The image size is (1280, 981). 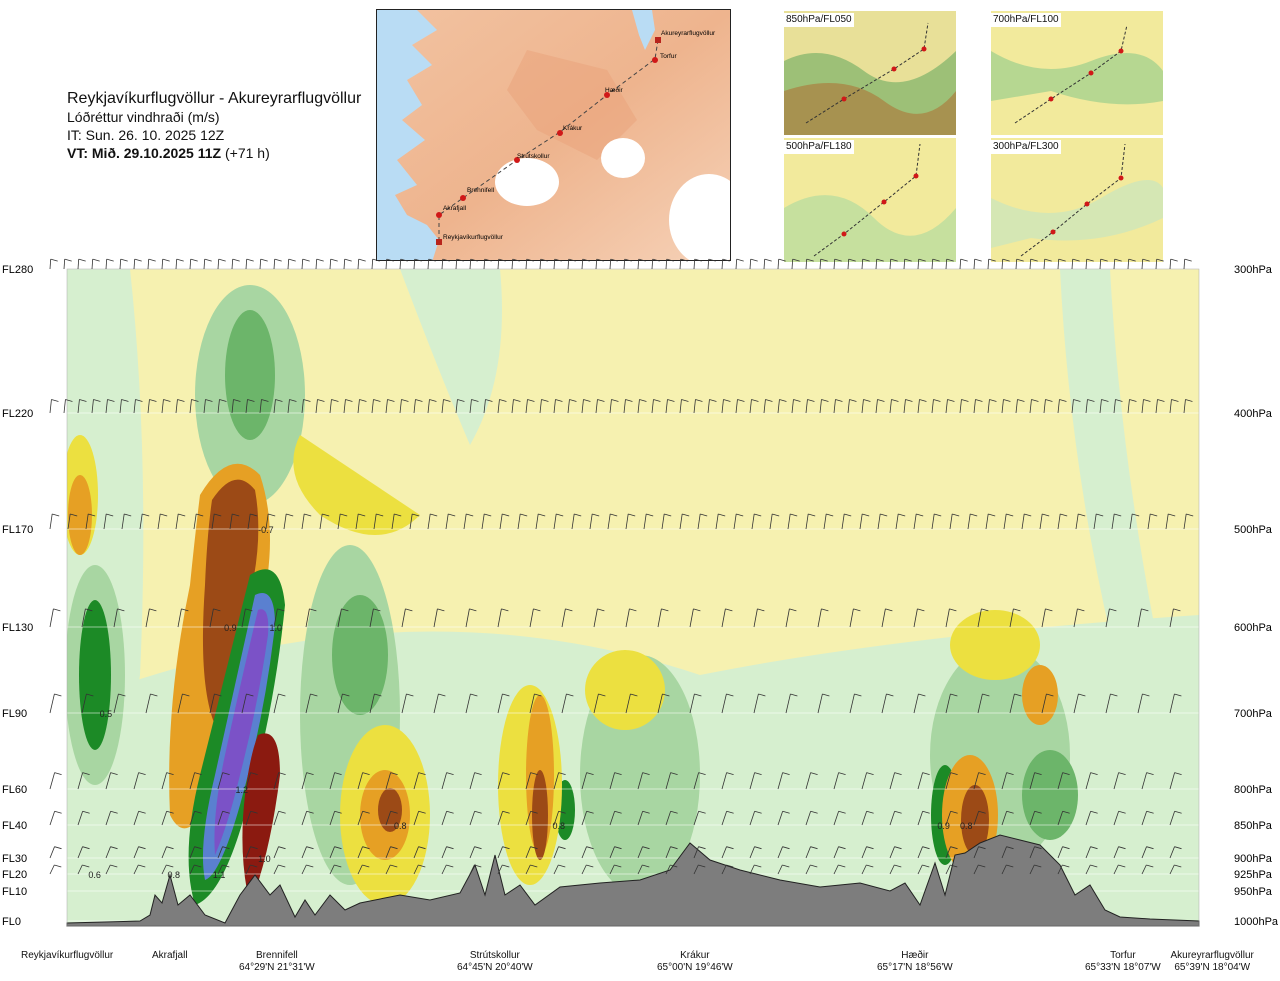 What do you see at coordinates (572, 105) in the screenshot?
I see `land-highlands` at bounding box center [572, 105].